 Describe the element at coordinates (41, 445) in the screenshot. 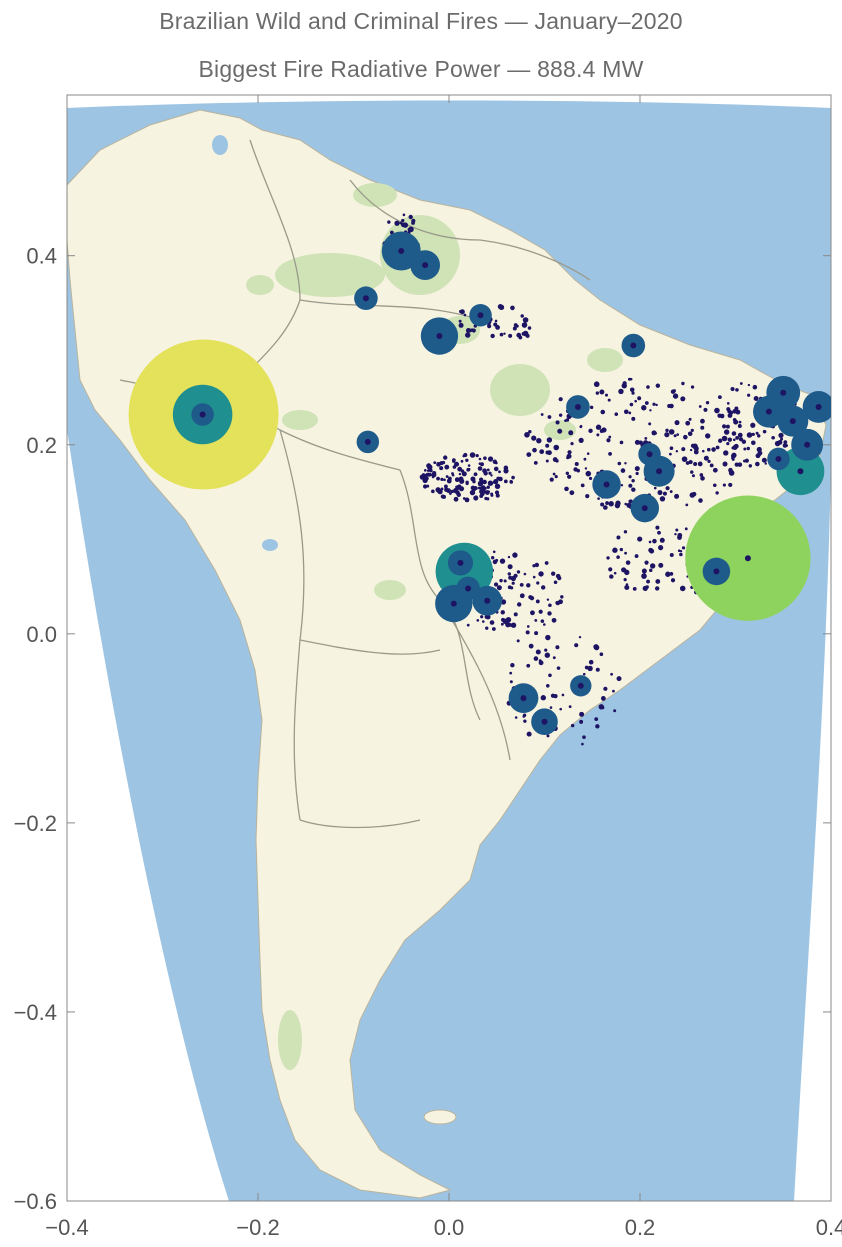

I see `y-tick-label: 0.2` at that location.